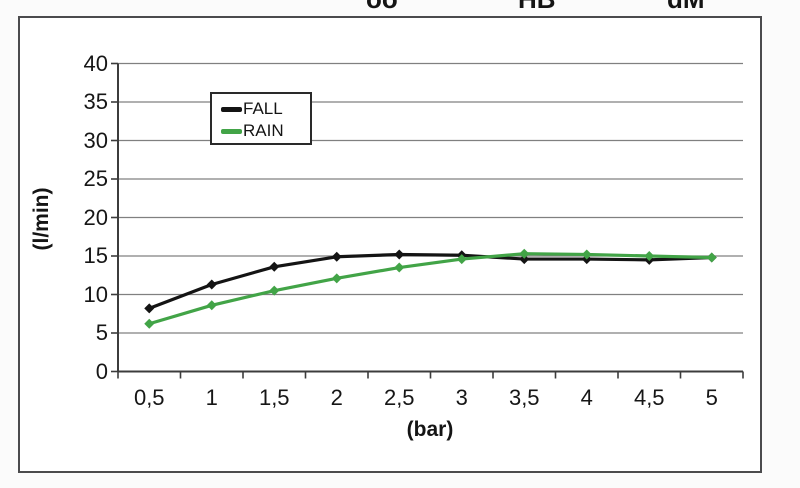 The width and height of the screenshot is (800, 488). What do you see at coordinates (95, 294) in the screenshot?
I see `y-tick-label: 10` at bounding box center [95, 294].